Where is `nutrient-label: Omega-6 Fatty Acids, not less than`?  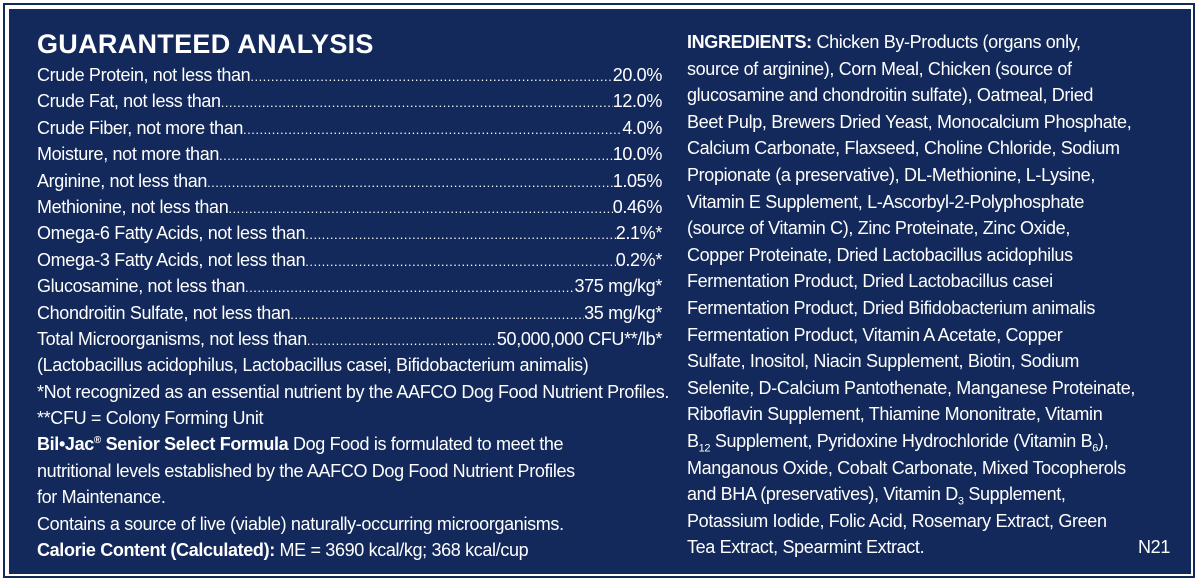
nutrient-label: Omega-6 Fatty Acids, not less than is located at coordinates (171, 233).